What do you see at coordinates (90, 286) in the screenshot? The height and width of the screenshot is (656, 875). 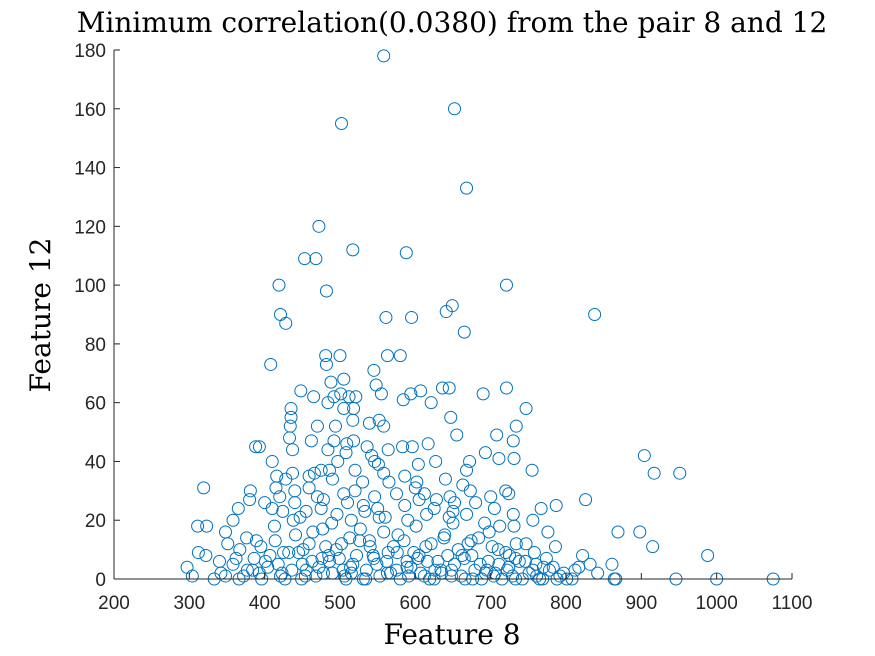 I see `y-tick-label: 100` at bounding box center [90, 286].